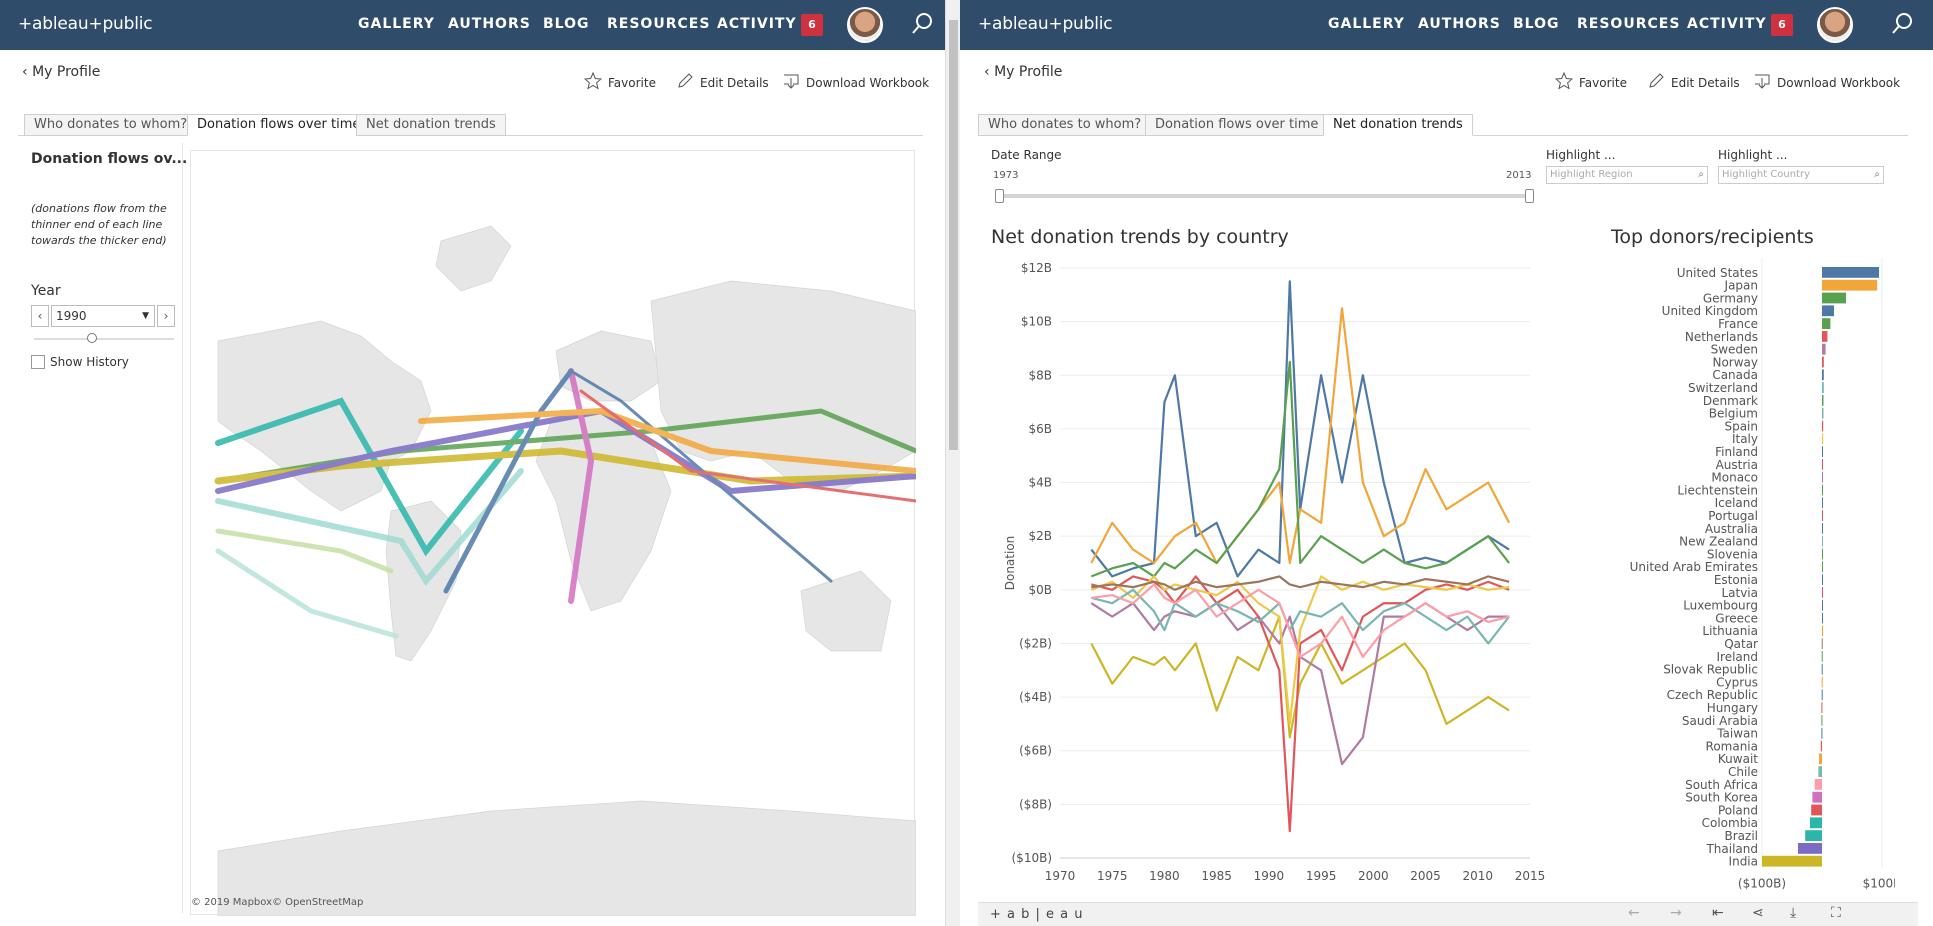 The image size is (1933, 926). I want to click on category-label: Cyprus, so click(1737, 682).